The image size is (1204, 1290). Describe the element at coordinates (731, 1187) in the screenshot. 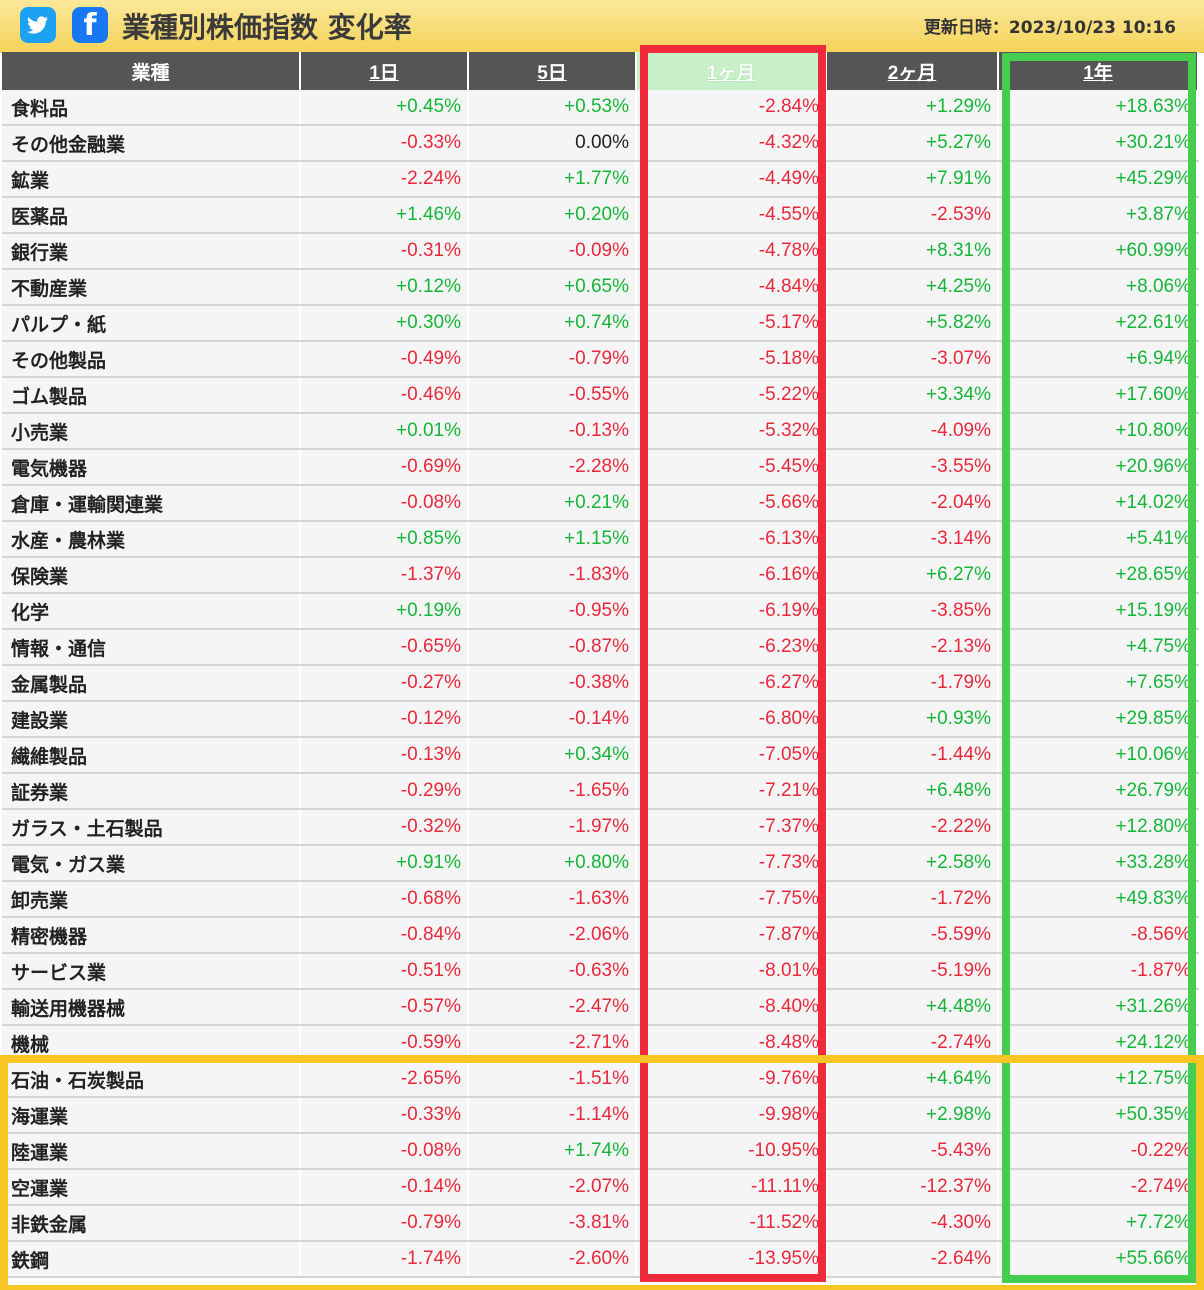

I see `change-1month-cell: -11.11%` at that location.